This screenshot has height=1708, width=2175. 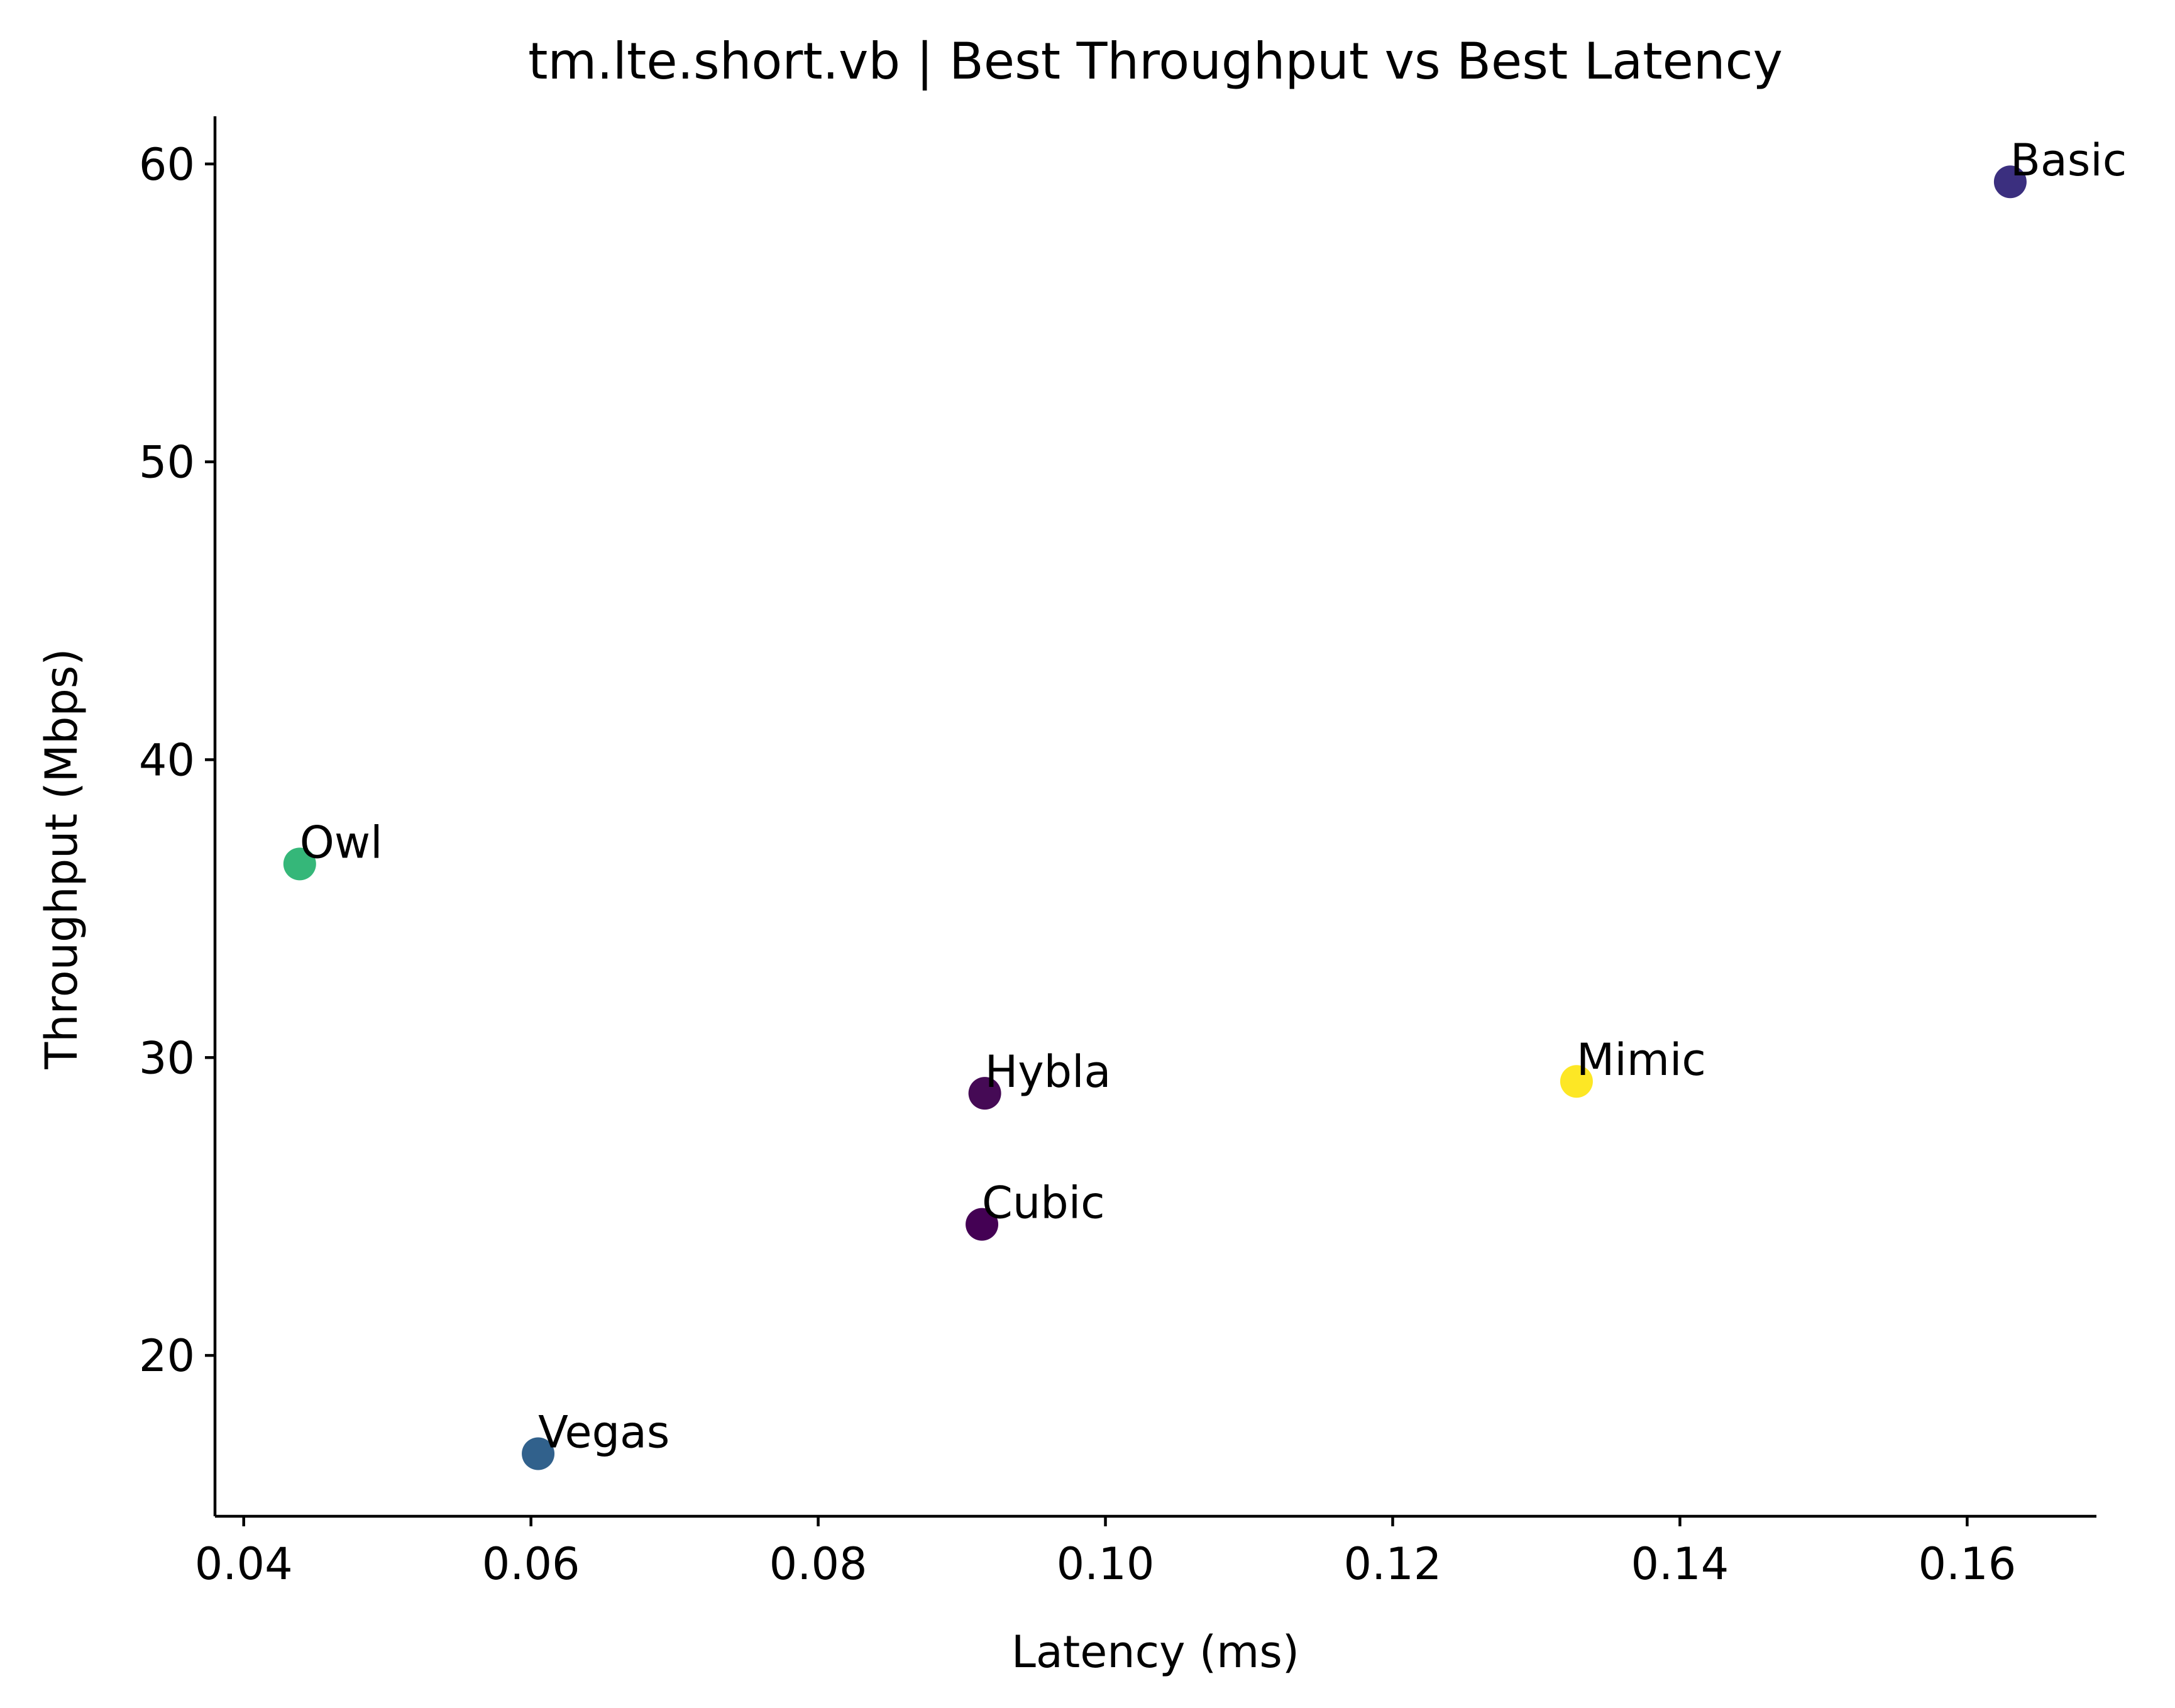 What do you see at coordinates (2068, 160) in the screenshot?
I see `point-label-basic: Basic` at bounding box center [2068, 160].